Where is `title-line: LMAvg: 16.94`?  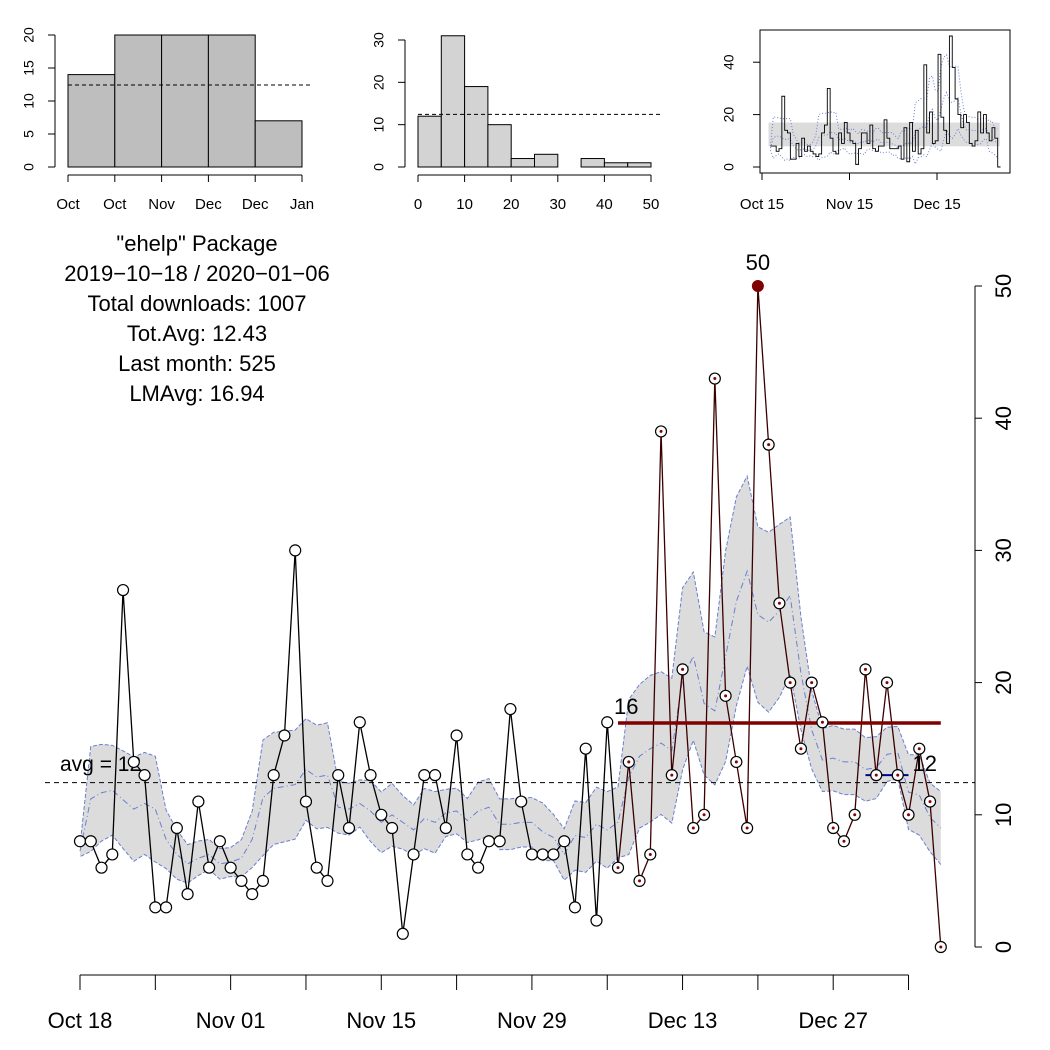 title-line: LMAvg: 16.94 is located at coordinates (196, 393).